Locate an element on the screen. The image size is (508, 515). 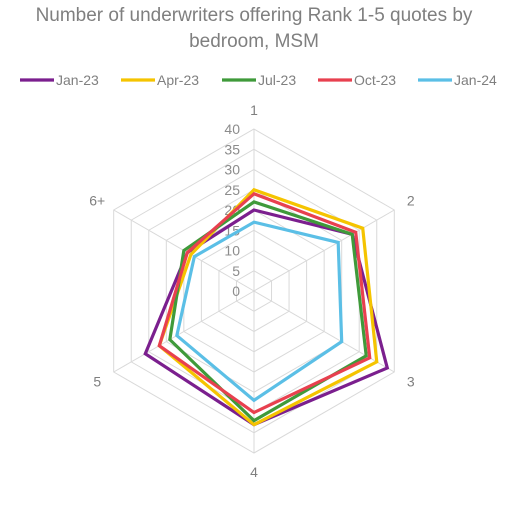
legend-label: Jan-23 is located at coordinates (77, 80).